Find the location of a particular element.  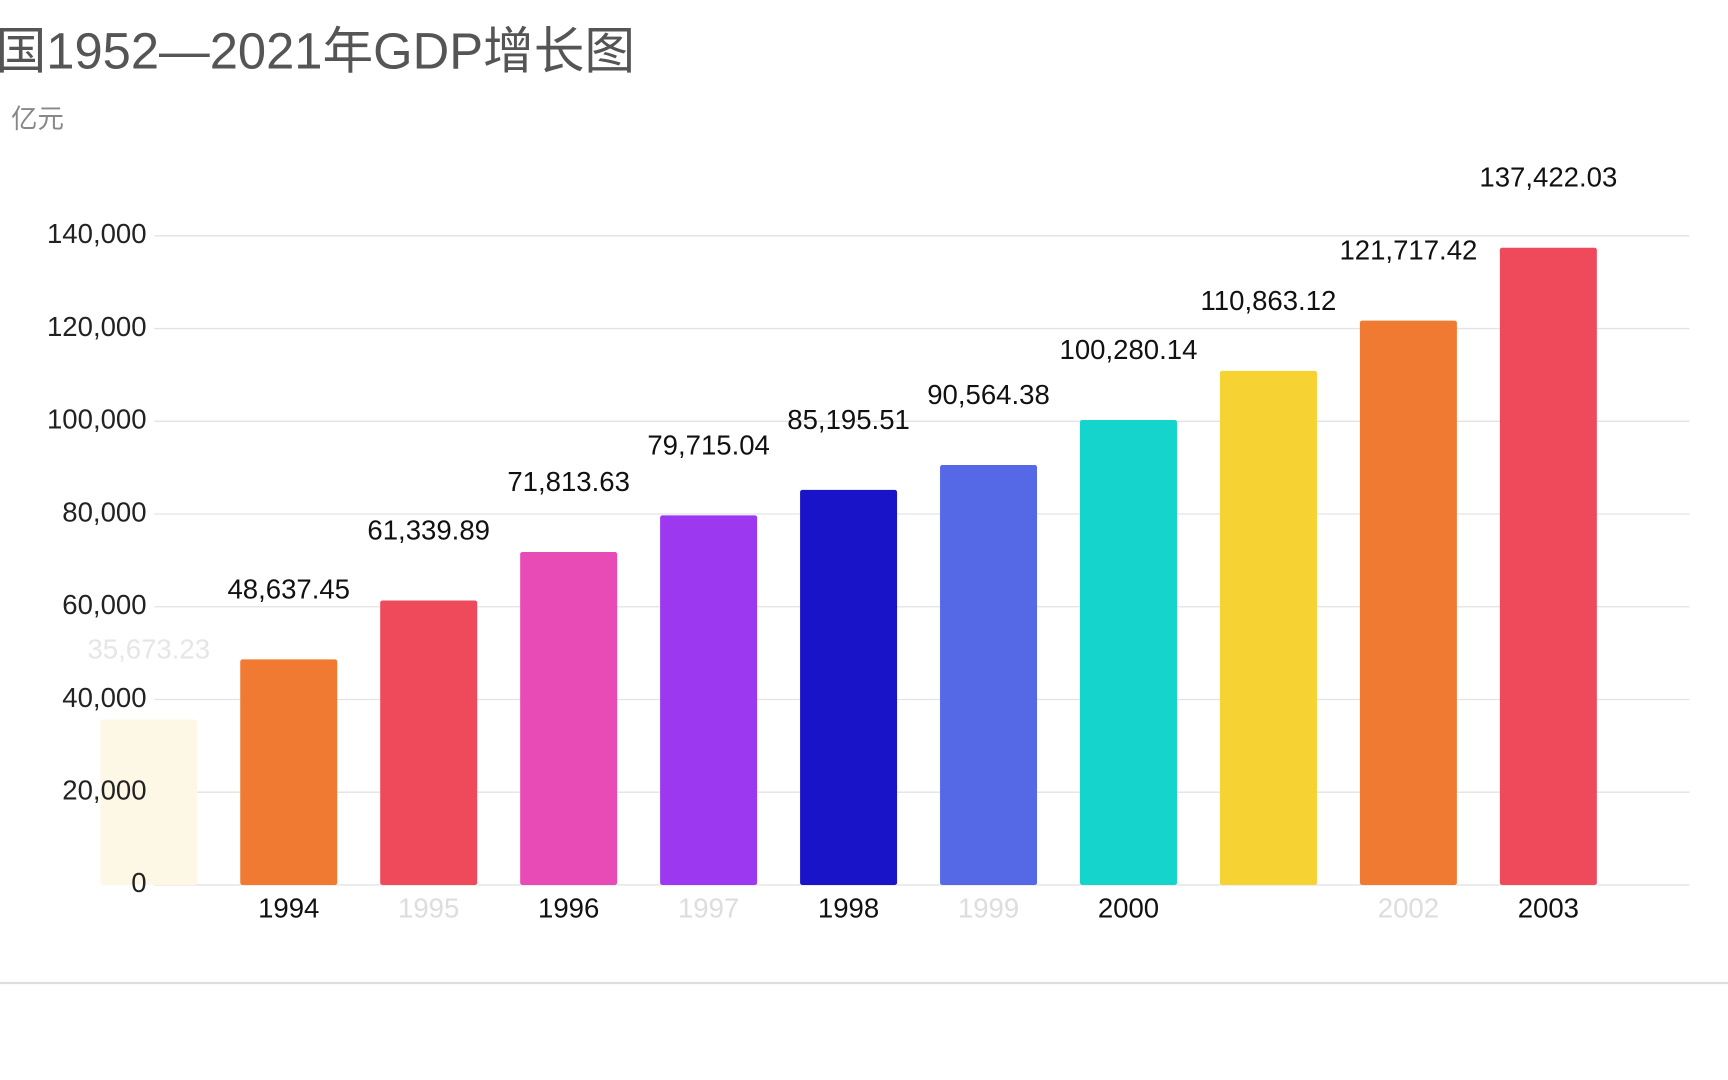

value-label: 79,715.04 is located at coordinates (708, 444).